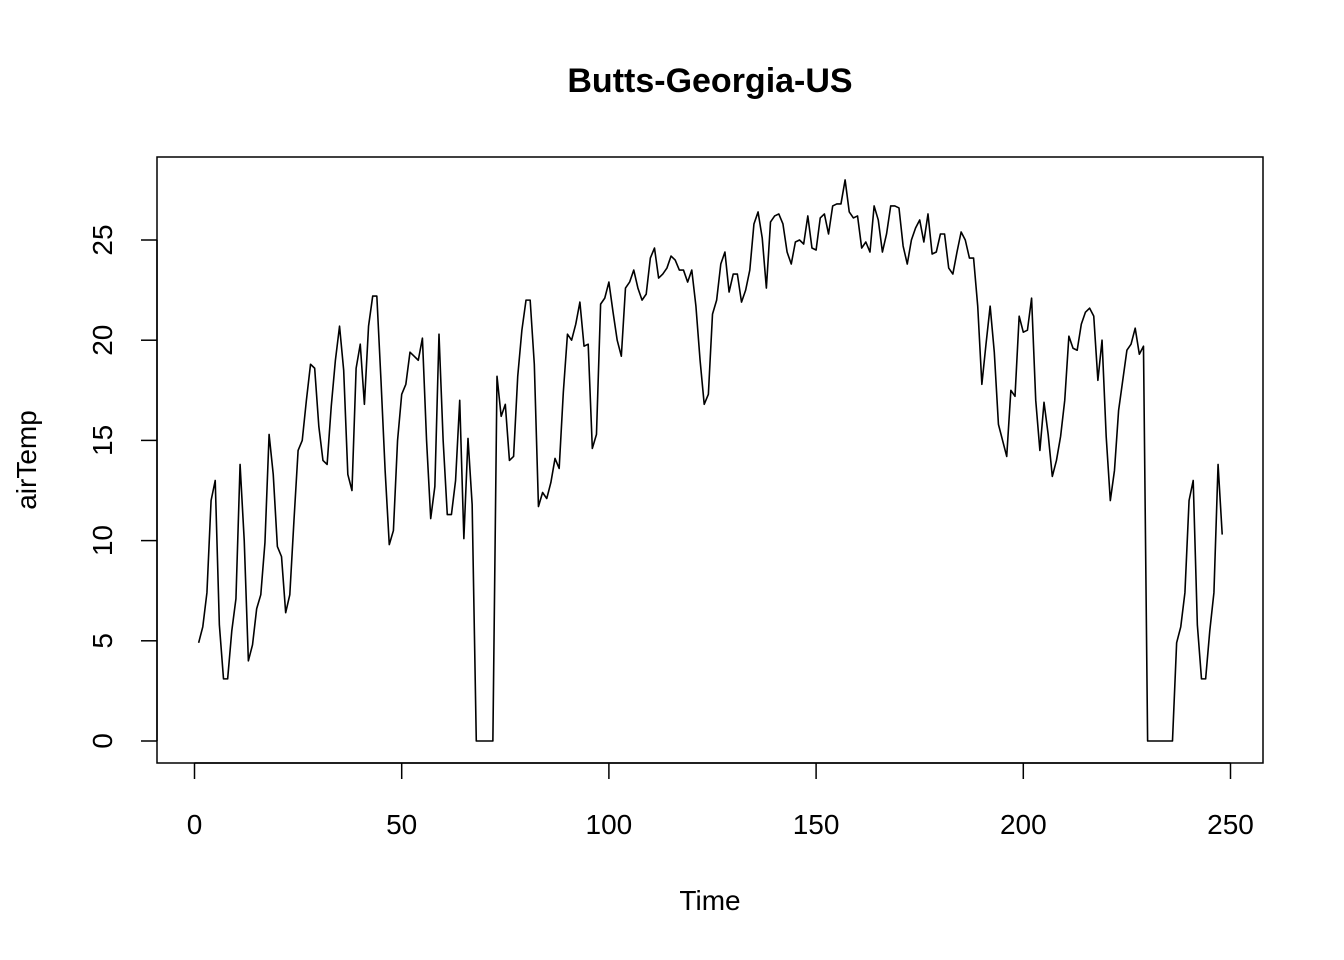  I want to click on y-tick-label: 25, so click(102, 239).